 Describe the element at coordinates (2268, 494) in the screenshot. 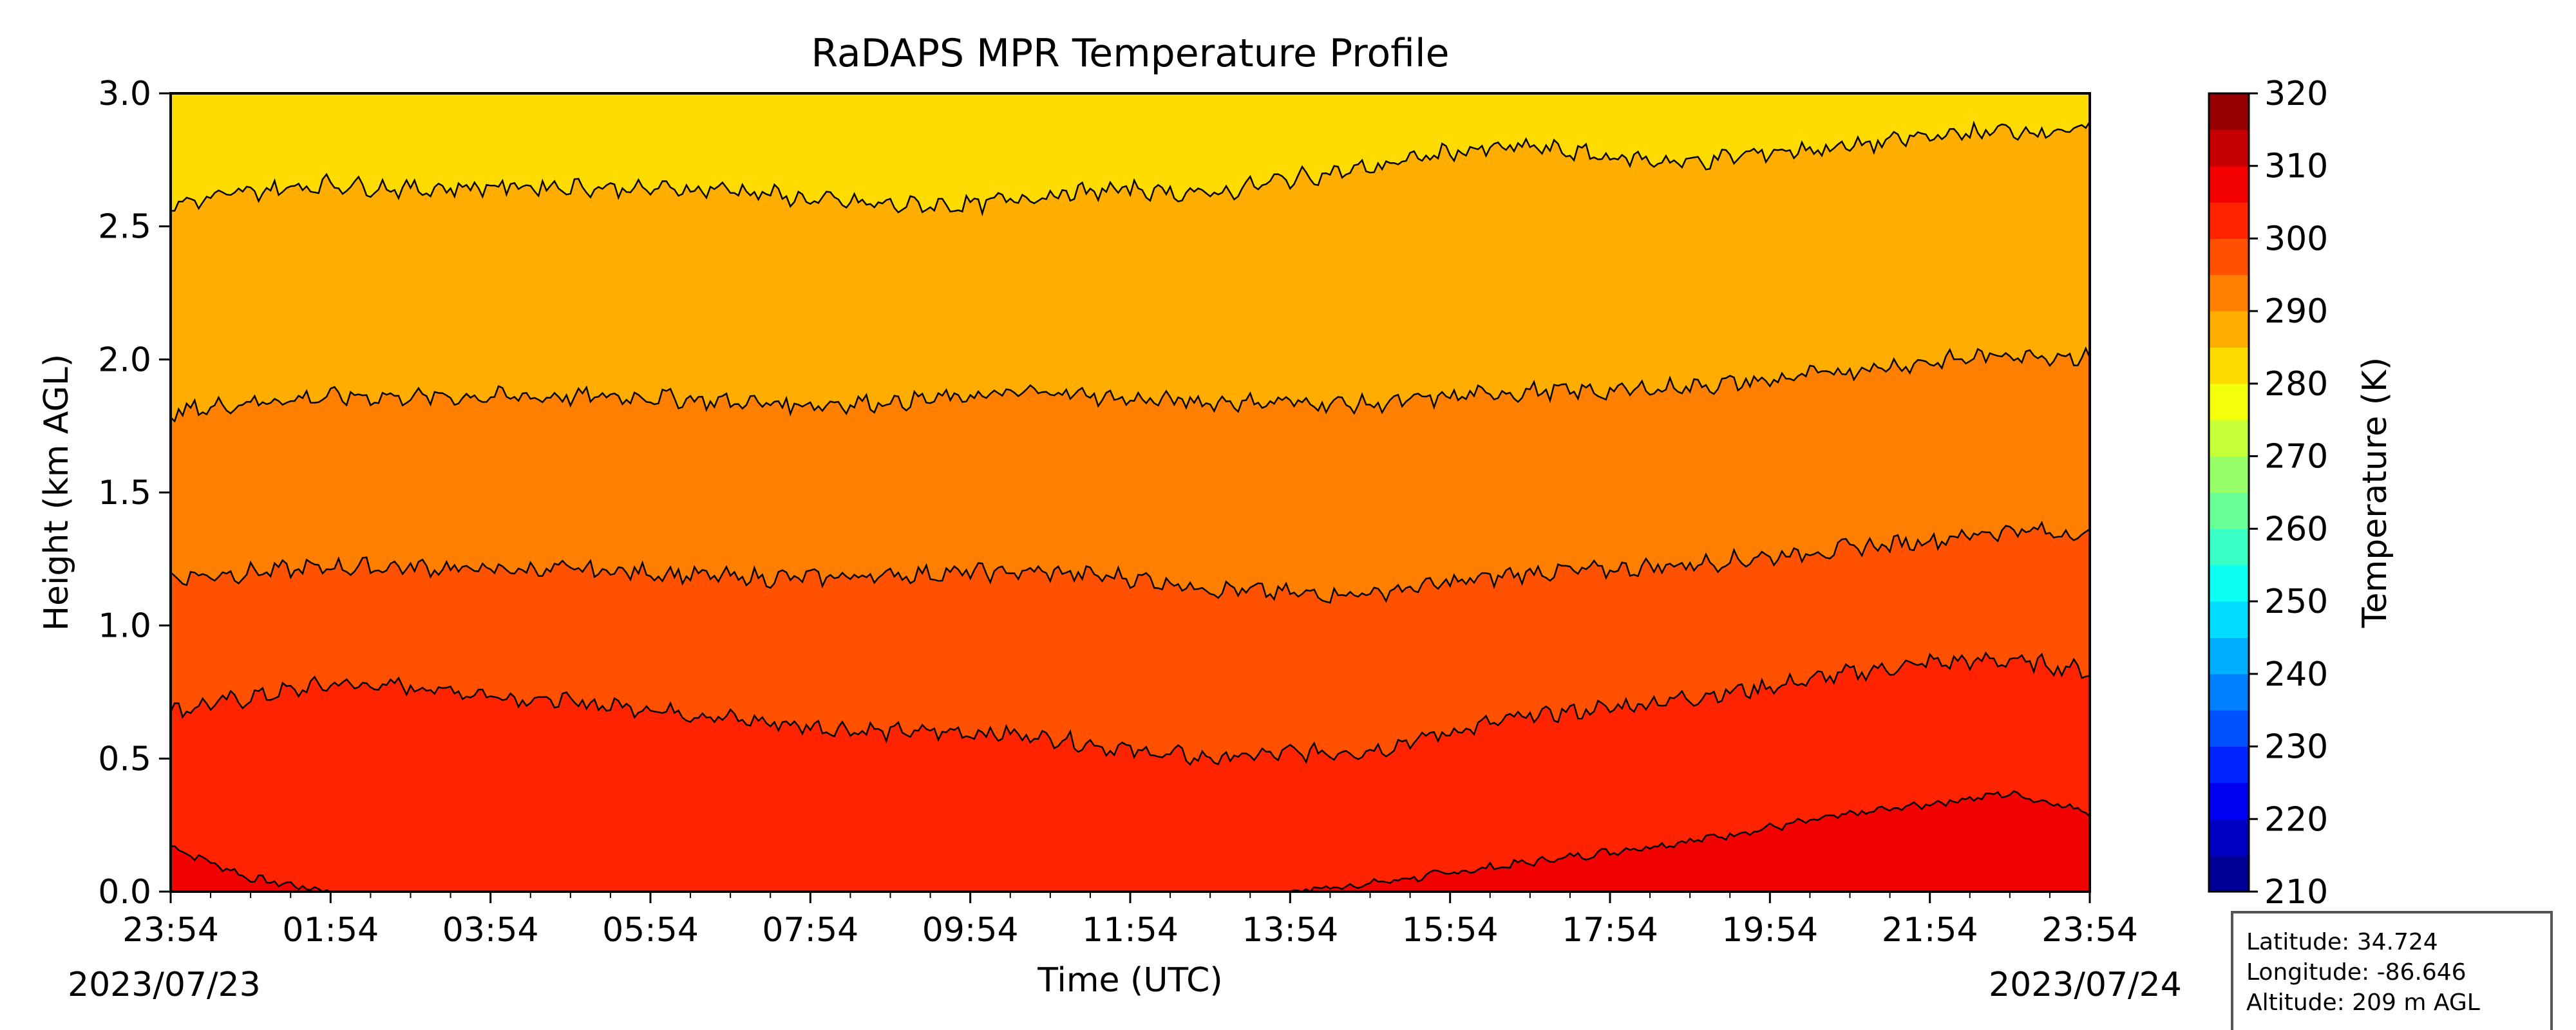

I see `colorbar: 210 220 230 240 250 260 270 280 290 300 310 320` at that location.